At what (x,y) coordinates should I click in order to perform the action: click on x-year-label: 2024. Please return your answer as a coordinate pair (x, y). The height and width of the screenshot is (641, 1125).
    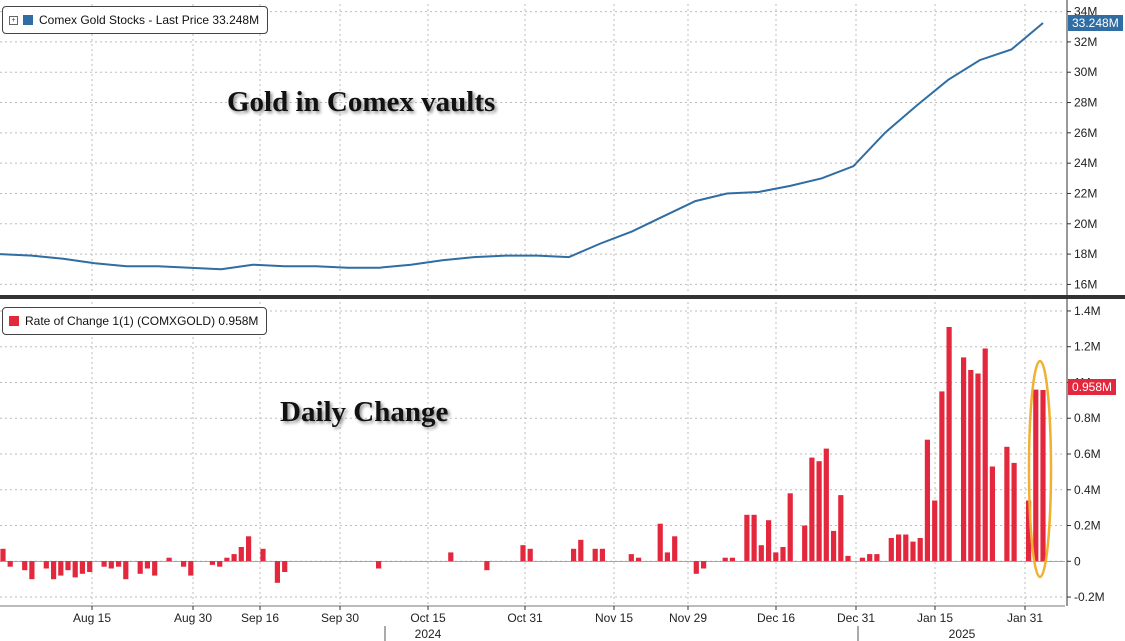
    Looking at the image, I should click on (428, 634).